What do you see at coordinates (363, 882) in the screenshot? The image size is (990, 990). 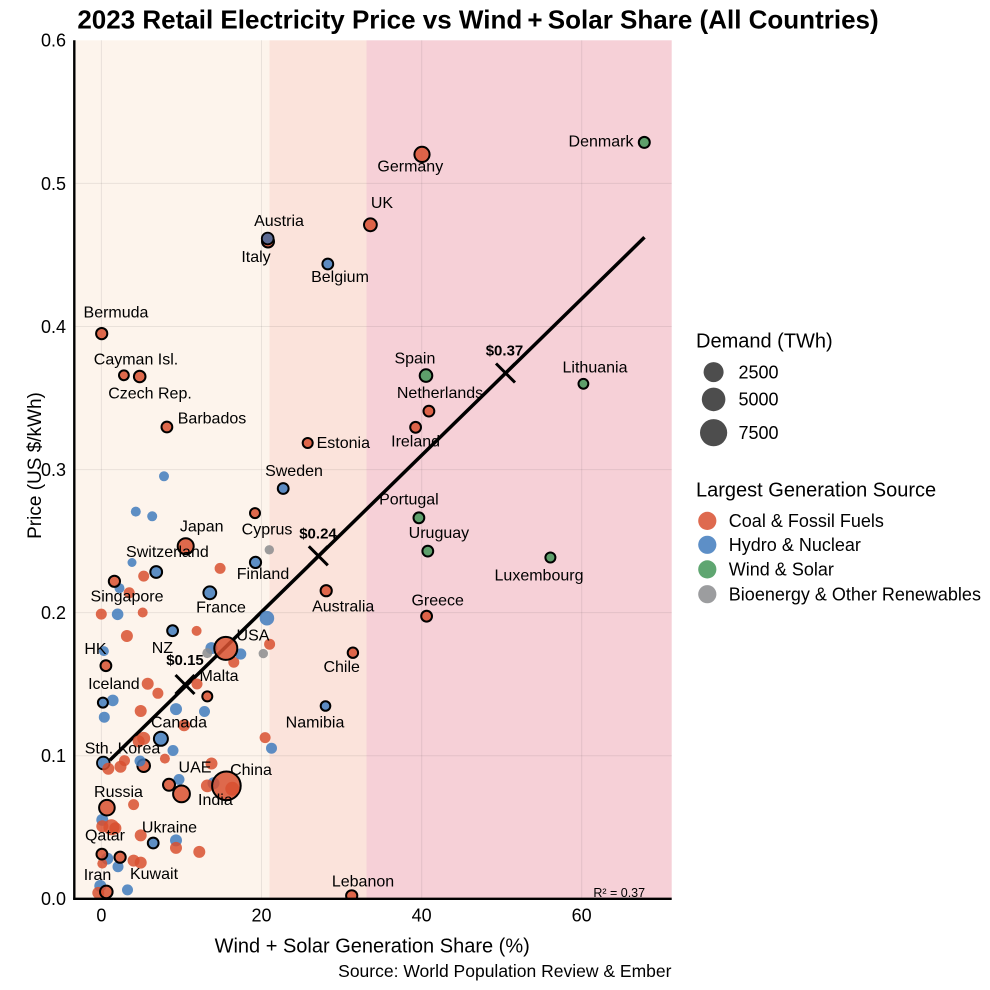 I see `svg-text: Lebanon` at bounding box center [363, 882].